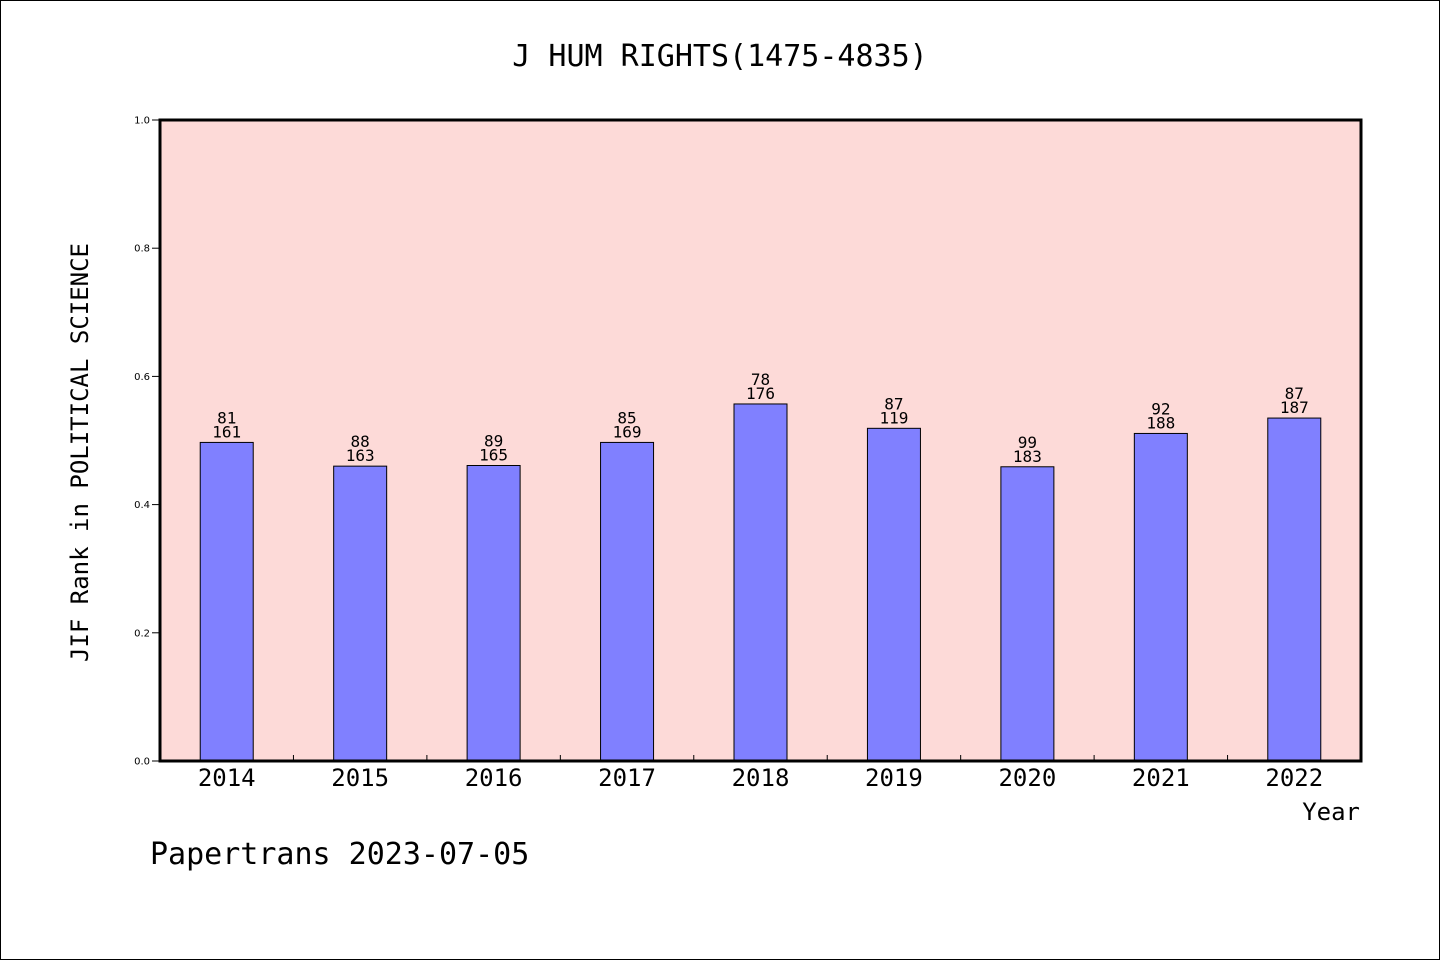  What do you see at coordinates (142, 121) in the screenshot?
I see `y-tick-label: 1.0` at bounding box center [142, 121].